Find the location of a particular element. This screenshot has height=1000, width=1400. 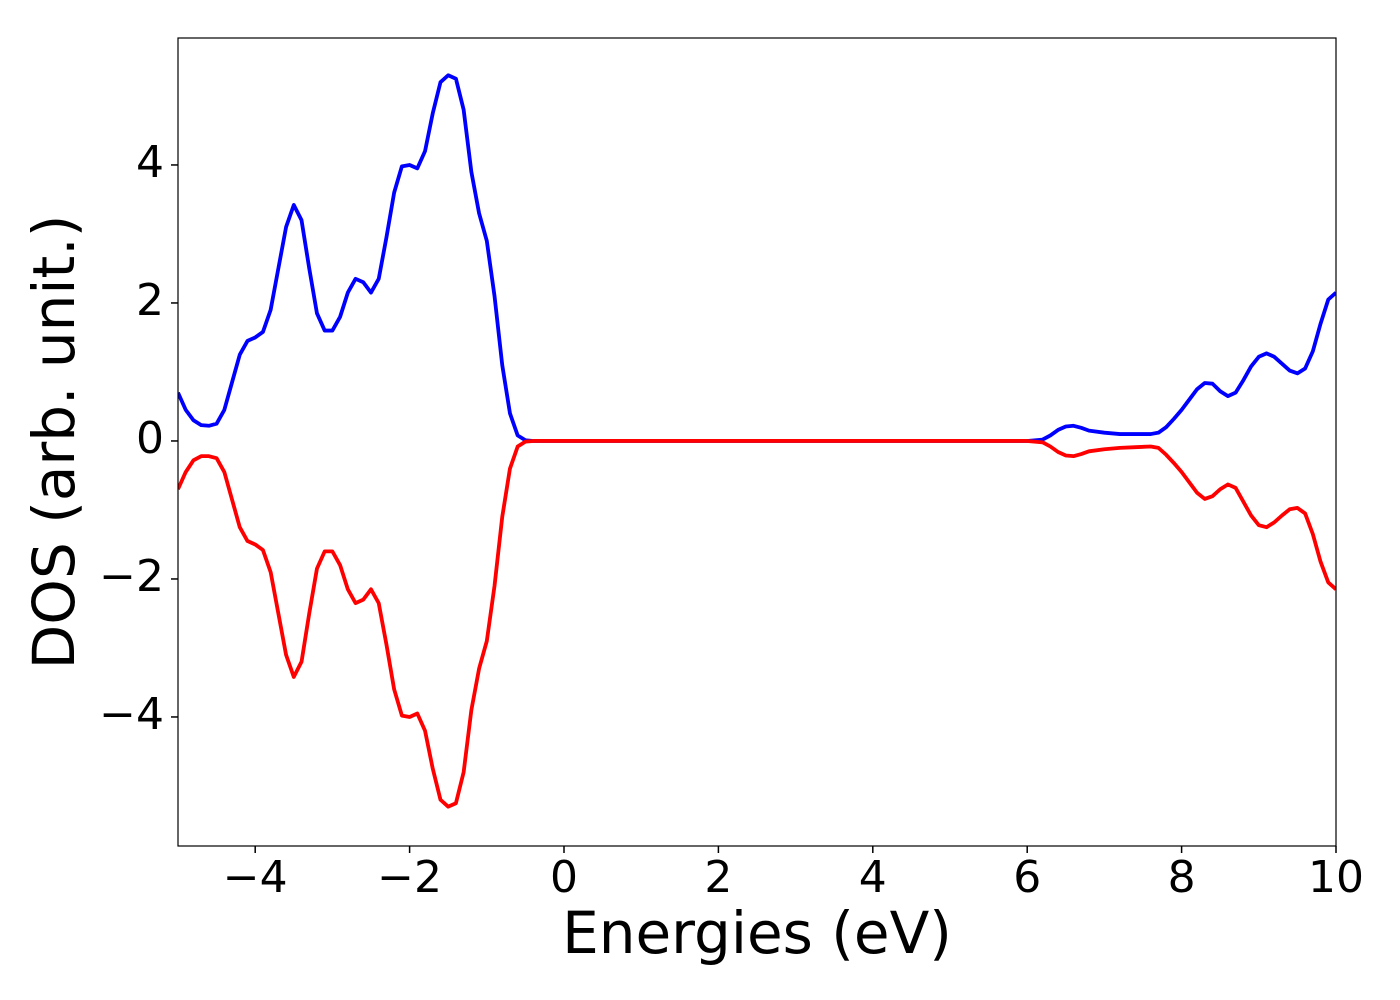

x-tick-label: 6 is located at coordinates (1027, 877).